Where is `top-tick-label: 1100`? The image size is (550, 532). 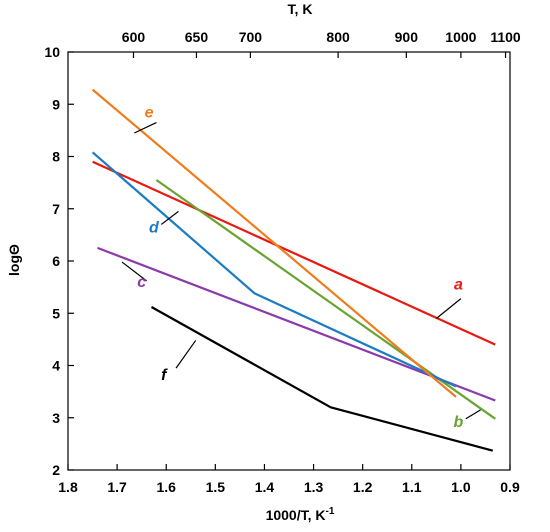
top-tick-label: 1100 is located at coordinates (505, 37).